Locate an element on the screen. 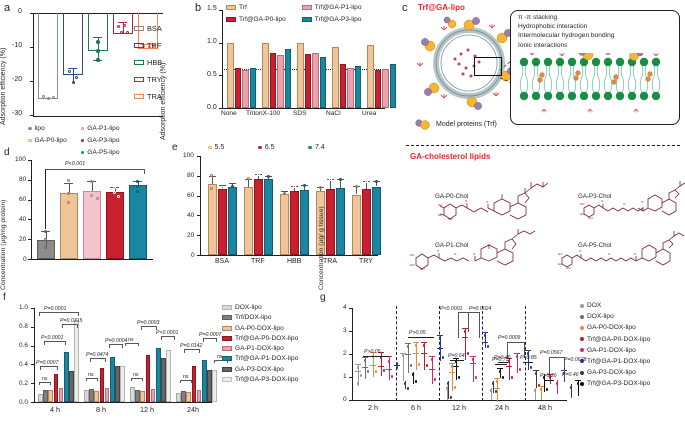 This screenshot has height=426, width=685. pvalue-g-2: P<0.0001 is located at coordinates (451, 309).